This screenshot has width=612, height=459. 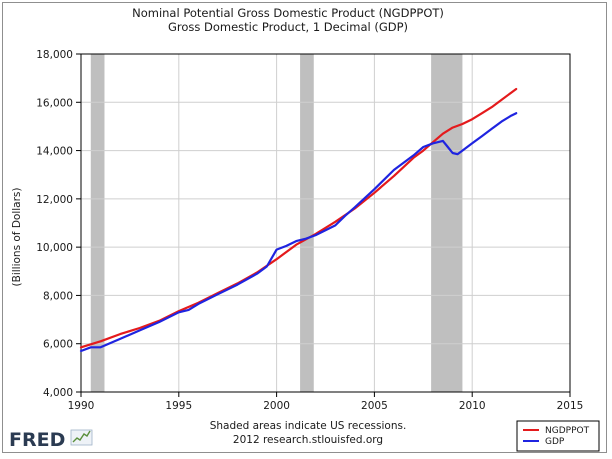 I want to click on x-axis: 1990 1995 2000 2005 2010 2015, so click(x=326, y=402).